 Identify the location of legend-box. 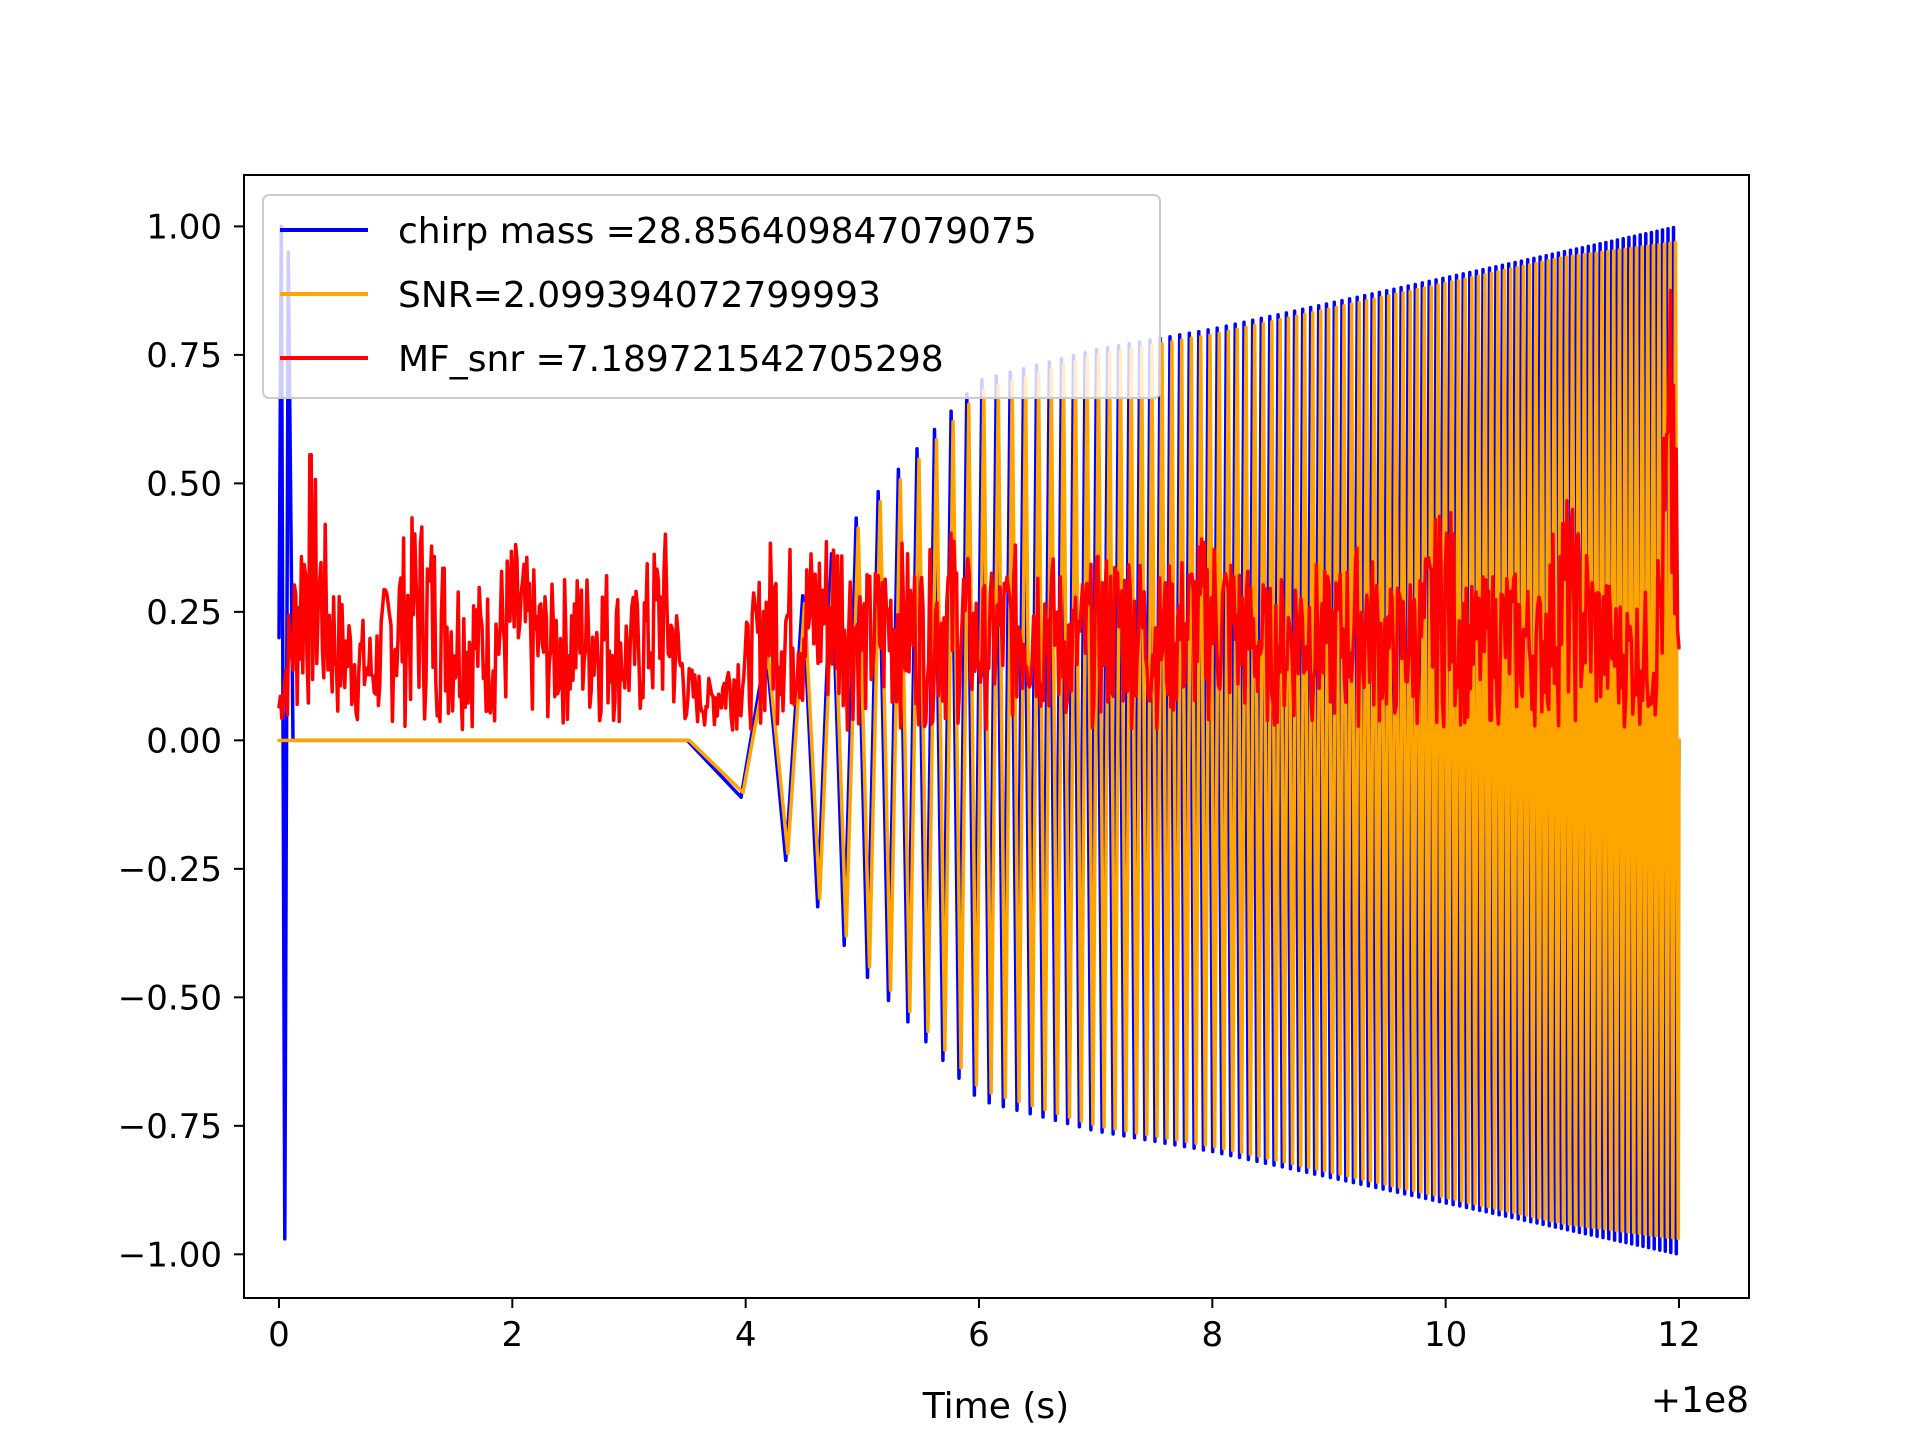
(711, 296).